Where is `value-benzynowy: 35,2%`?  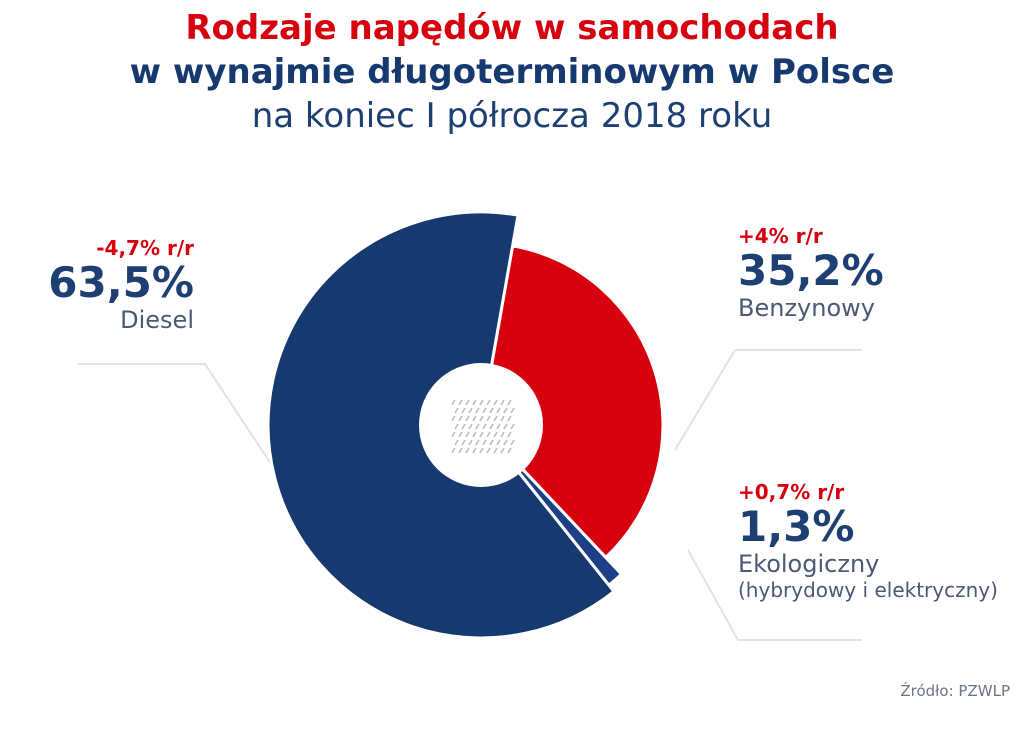
value-benzynowy: 35,2% is located at coordinates (811, 270).